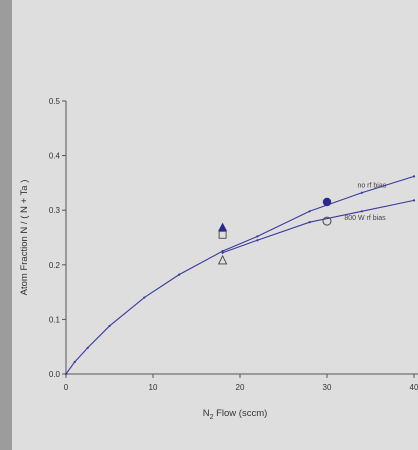  Describe the element at coordinates (327, 221) in the screenshot. I see `open-circle-marker` at that location.